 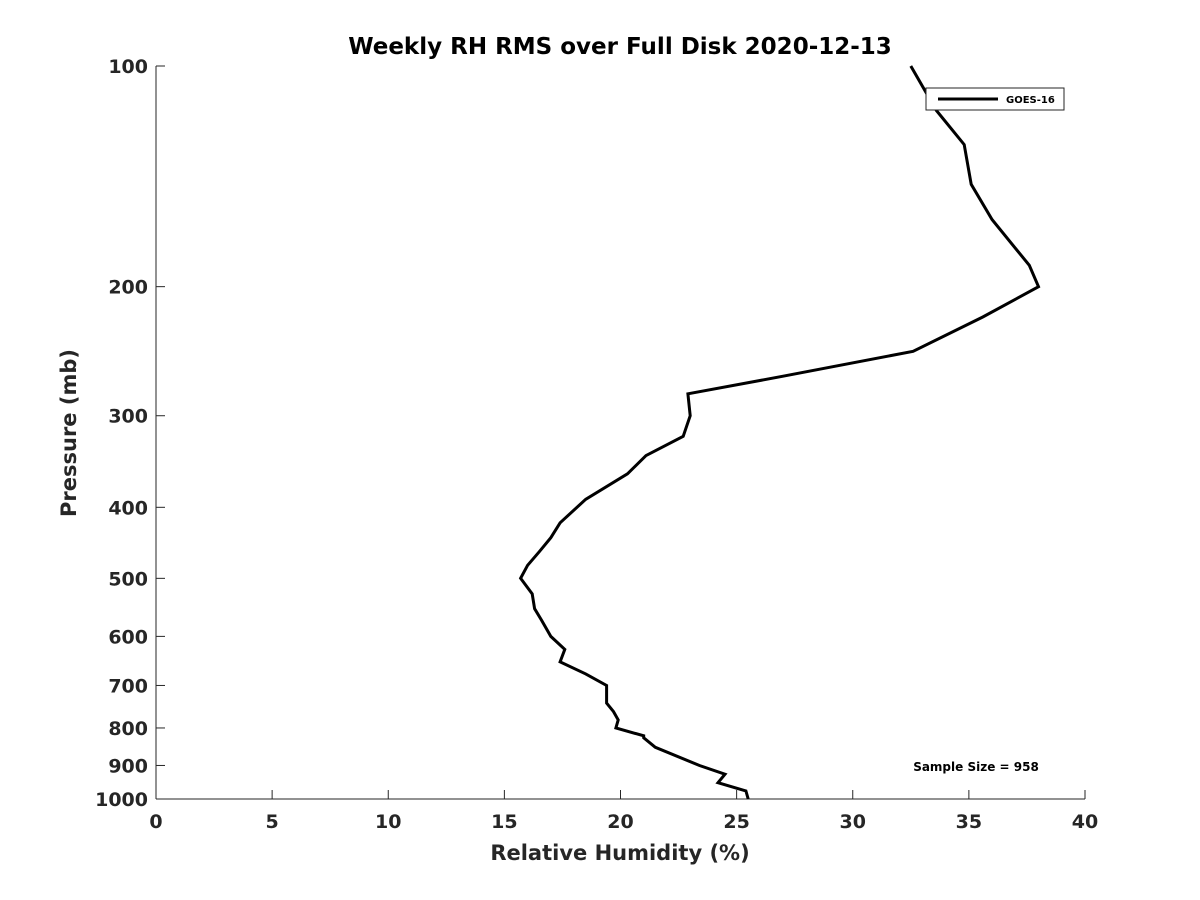 I want to click on x-tick-label: 40, so click(x=1085, y=822).